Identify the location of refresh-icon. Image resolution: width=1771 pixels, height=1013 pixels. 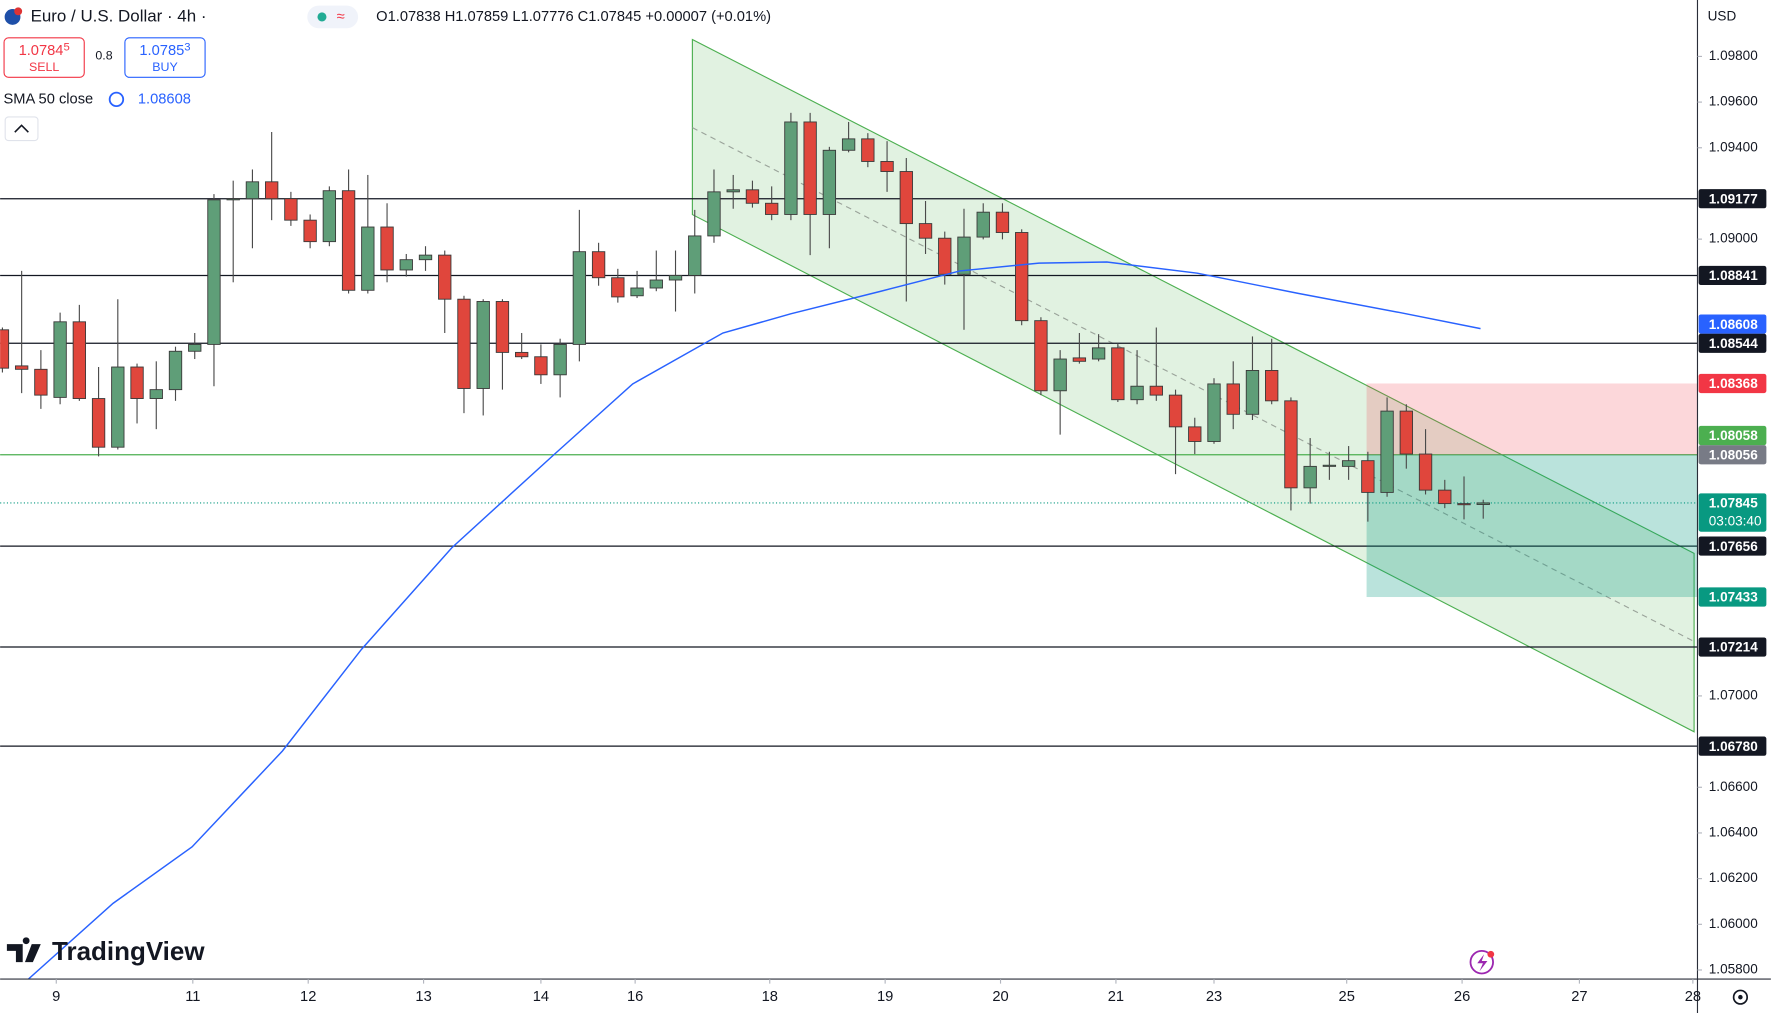
(116, 99).